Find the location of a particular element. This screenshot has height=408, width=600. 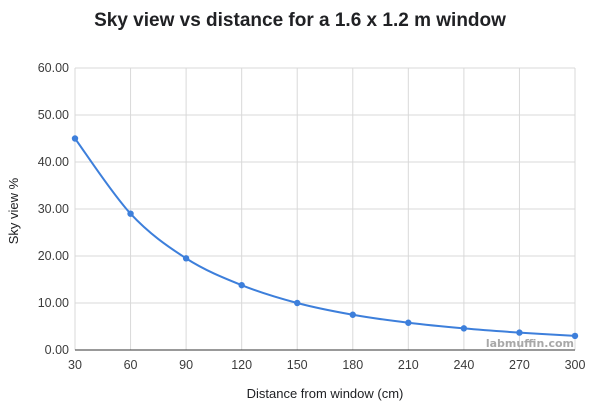

x-tick-label: 270 is located at coordinates (519, 365).